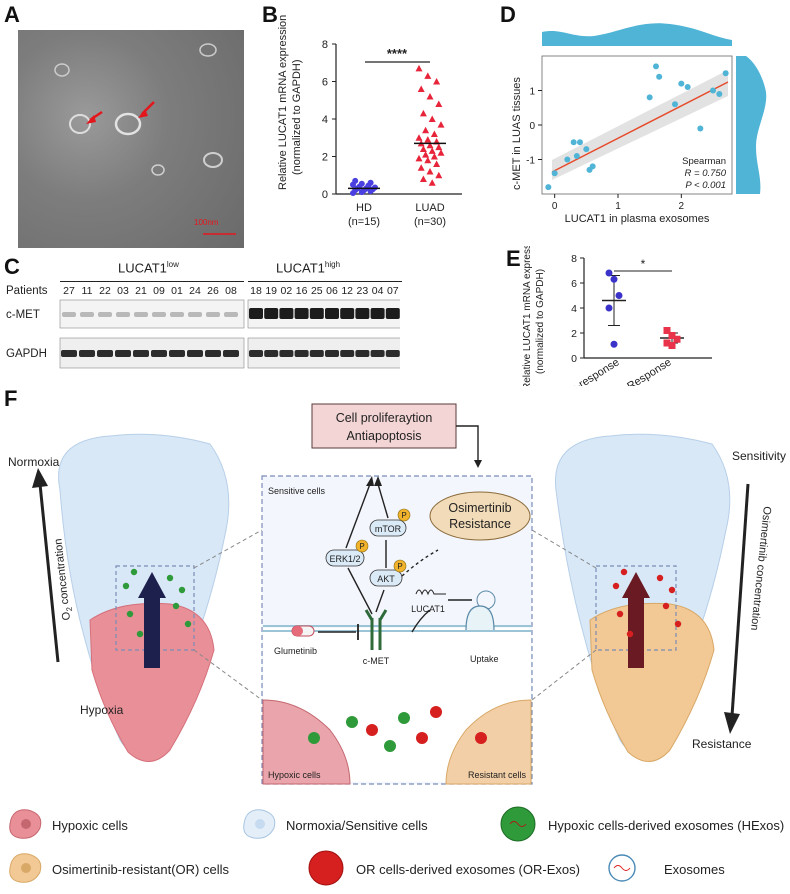 The image size is (790, 894). I want to click on d-stat-title: Spearman, so click(704, 161).